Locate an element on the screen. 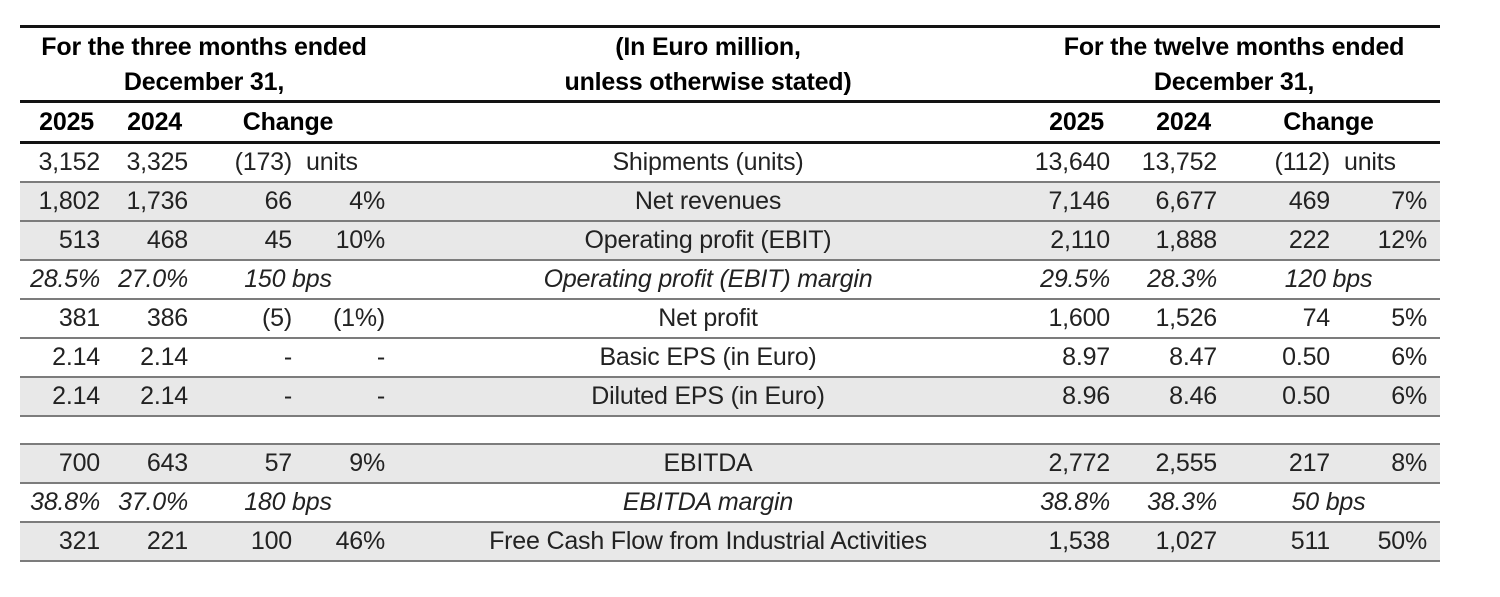 The width and height of the screenshot is (1500, 597). fy-change-value: (112) is located at coordinates (1302, 162).